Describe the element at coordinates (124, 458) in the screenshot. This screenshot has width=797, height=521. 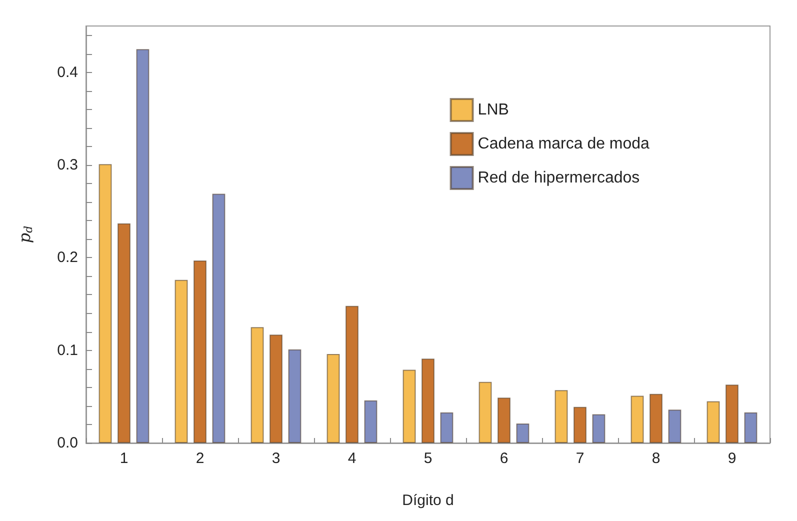
I see `x-tick-label: 1` at that location.